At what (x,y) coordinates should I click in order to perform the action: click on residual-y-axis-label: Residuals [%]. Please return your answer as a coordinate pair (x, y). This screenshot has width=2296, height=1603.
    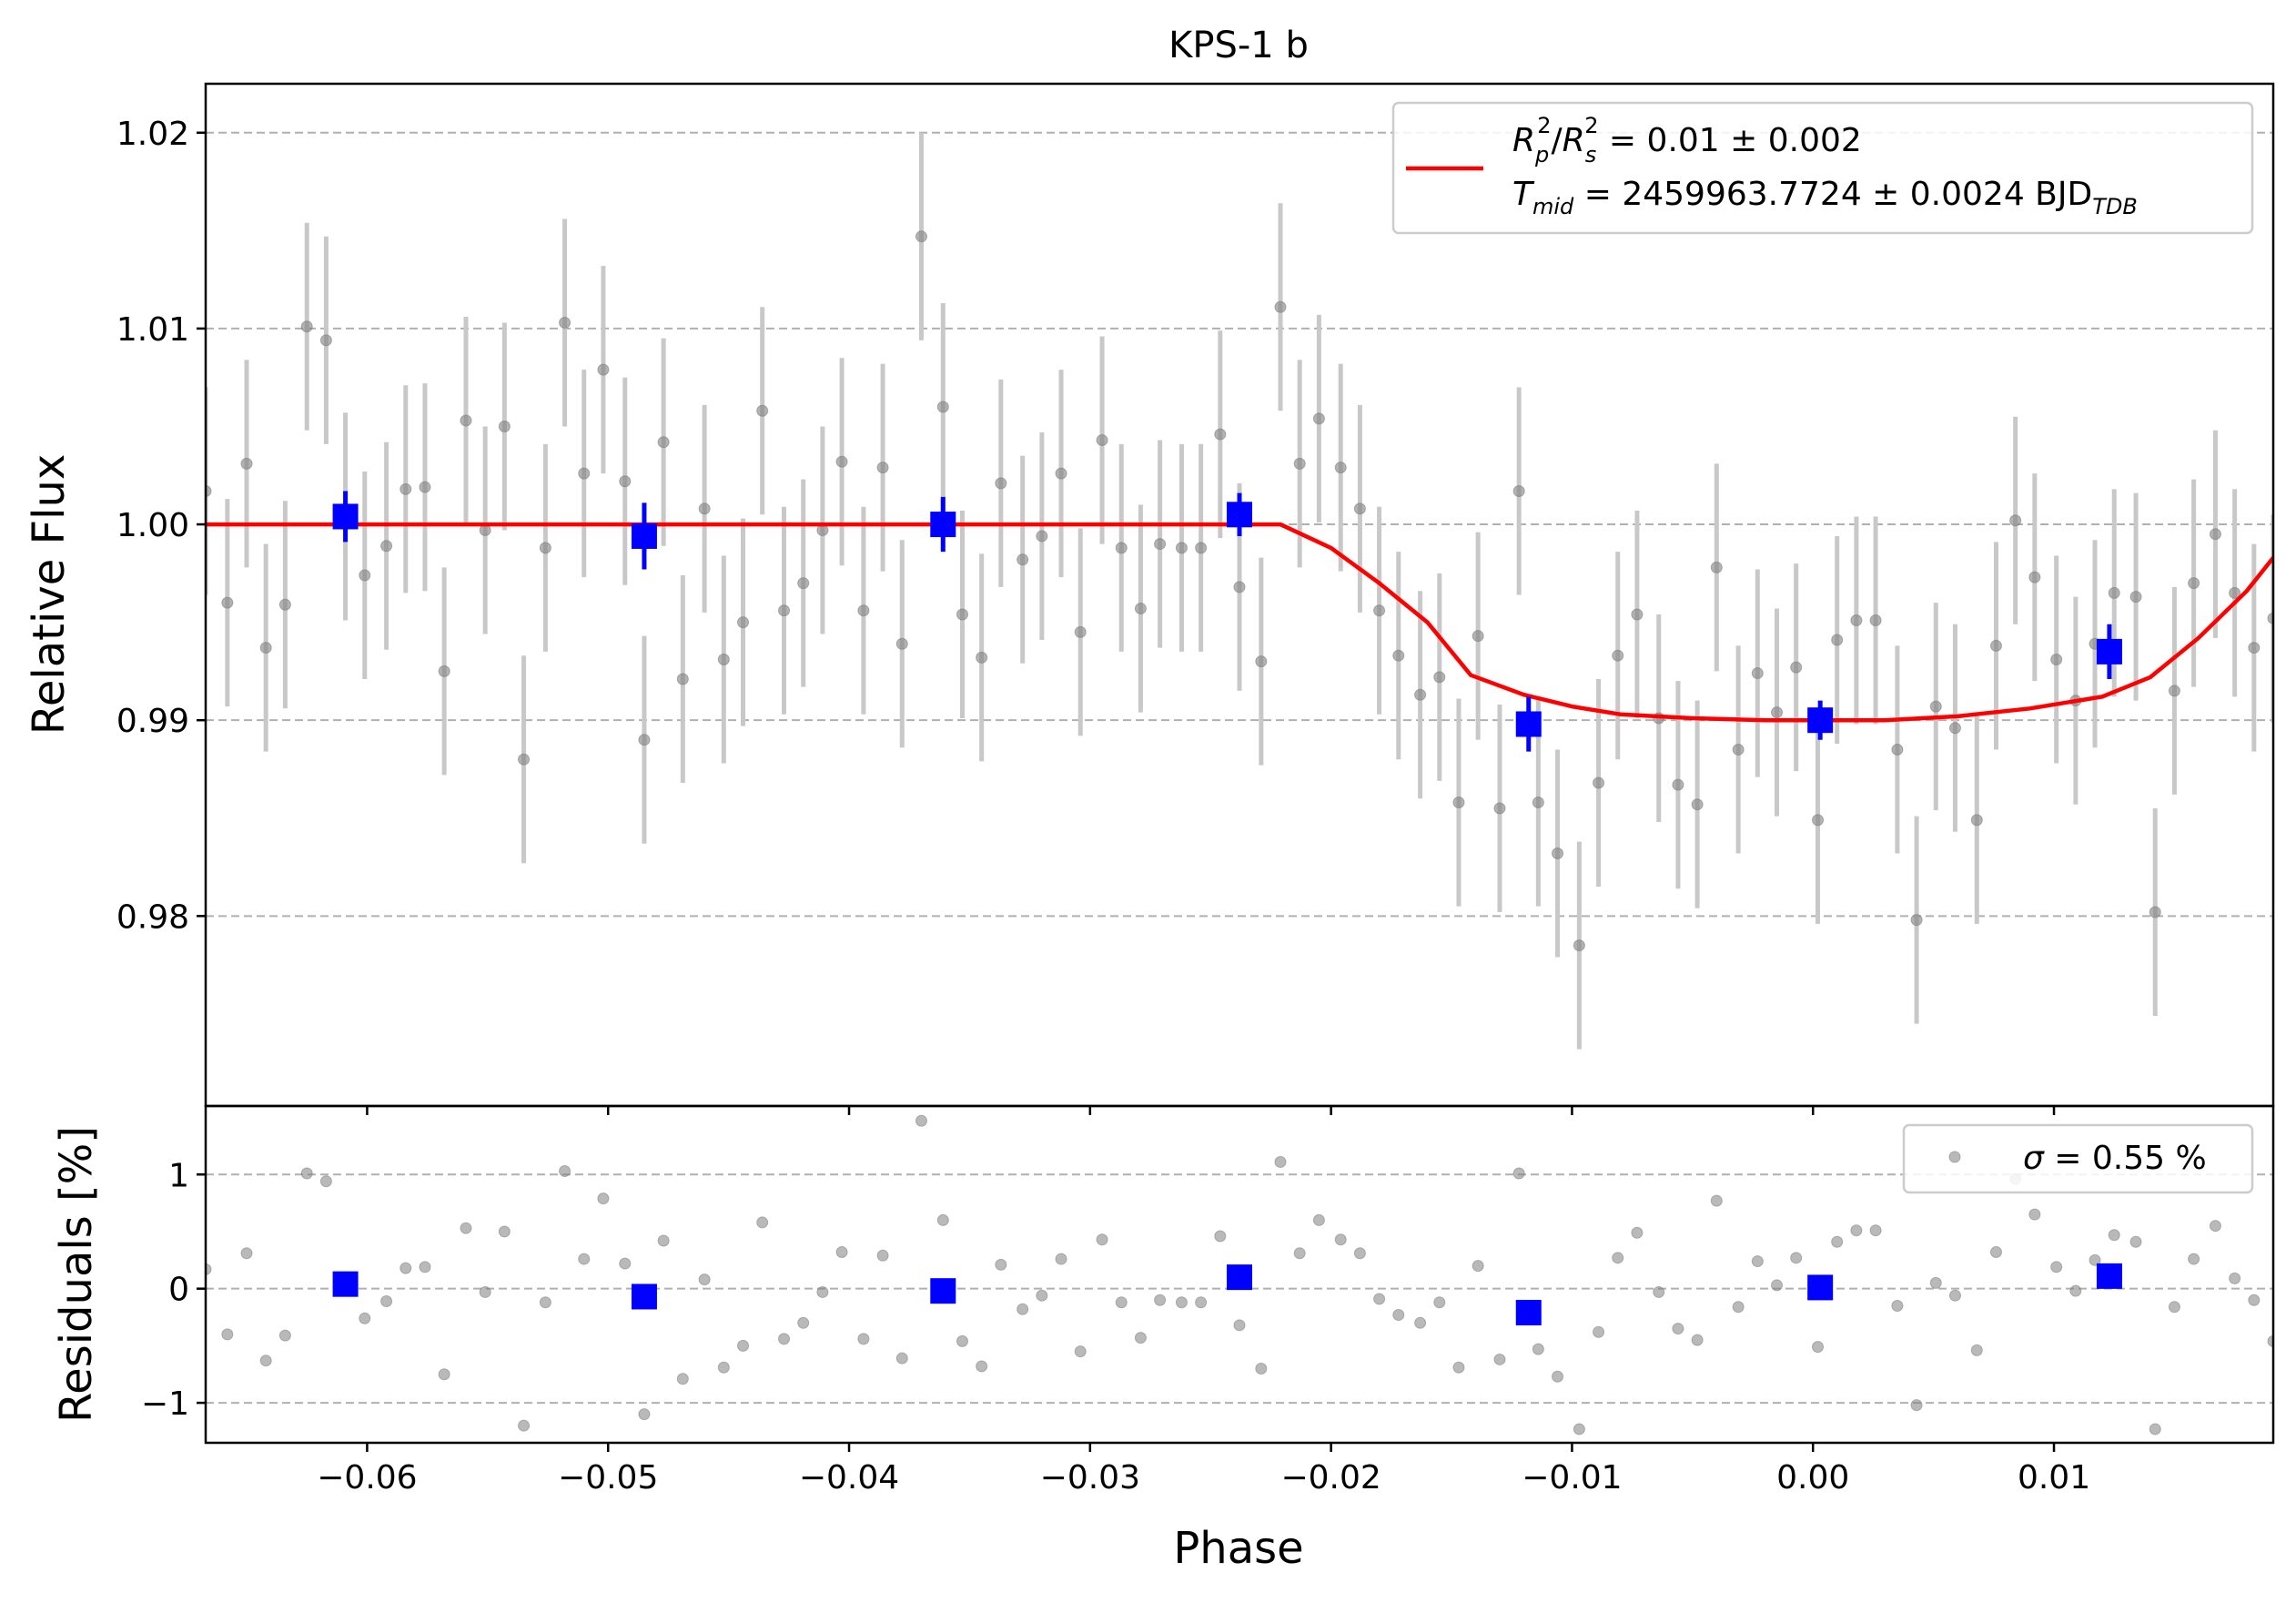
    Looking at the image, I should click on (76, 1274).